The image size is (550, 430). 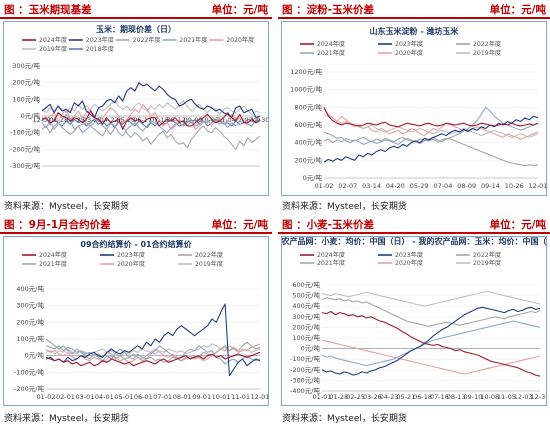 What do you see at coordinates (192, 120) in the screenshot?
I see `x-tick-label: 09-09` at bounding box center [192, 120].